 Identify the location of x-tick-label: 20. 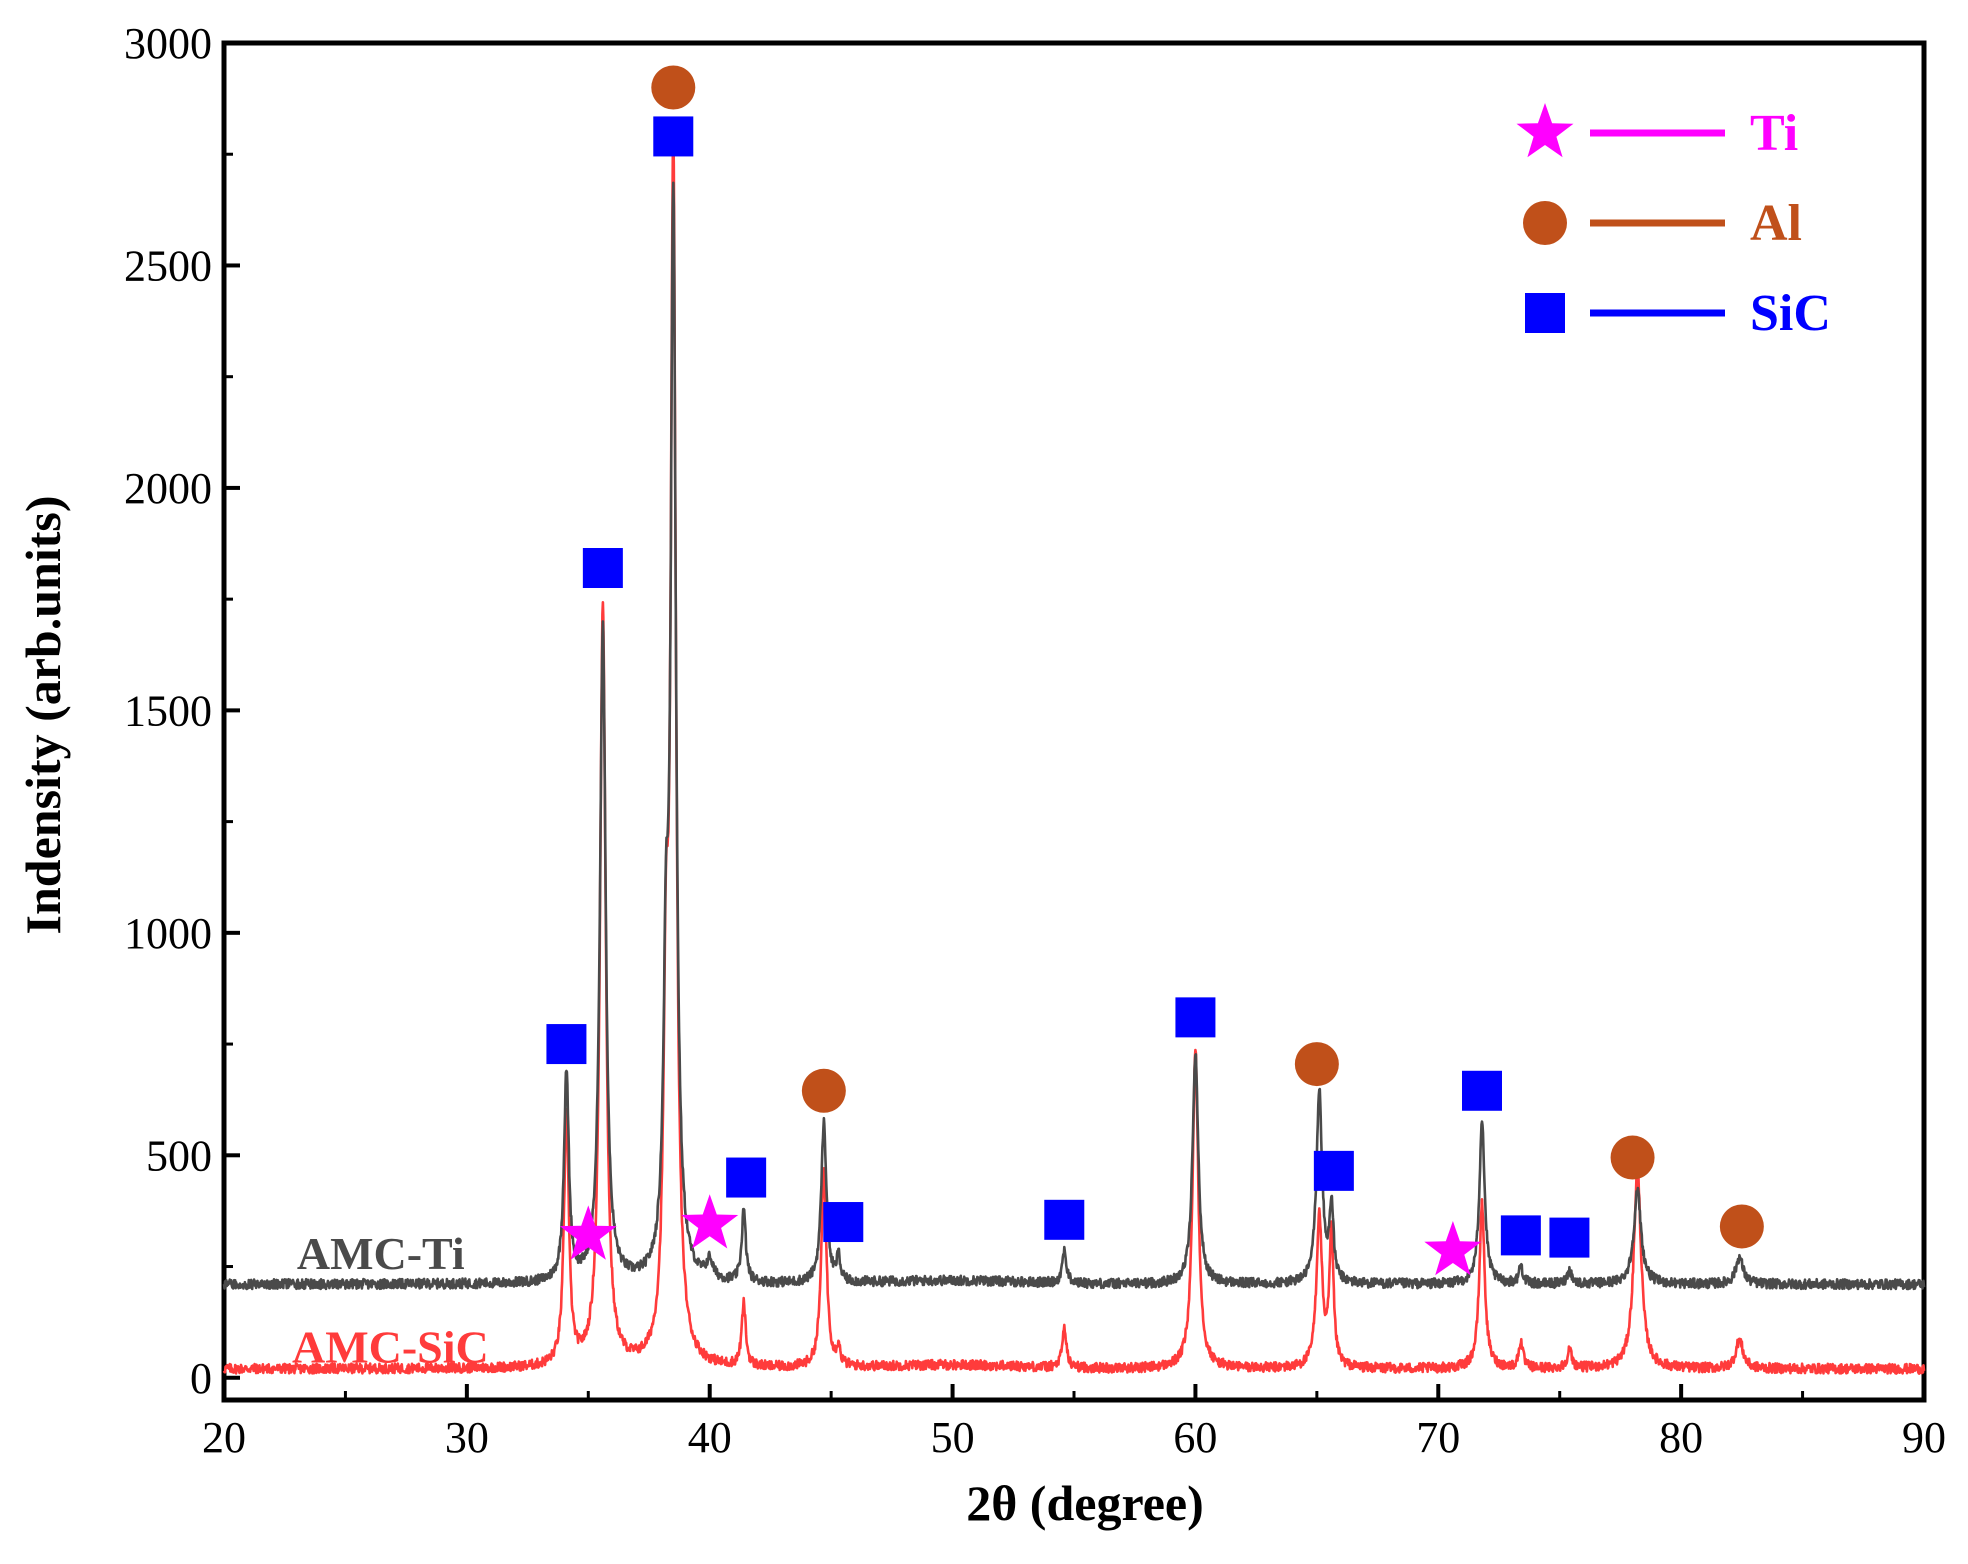
(224, 1437).